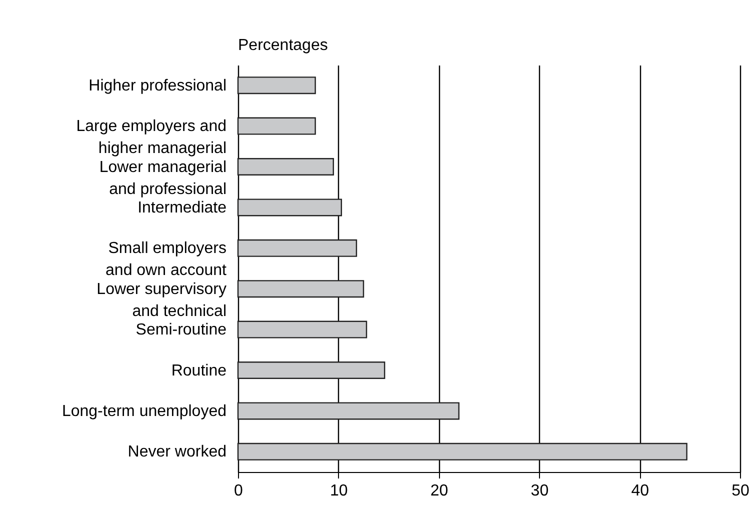  Describe the element at coordinates (167, 260) in the screenshot. I see `y-tick-label: Small employers and own account` at that location.